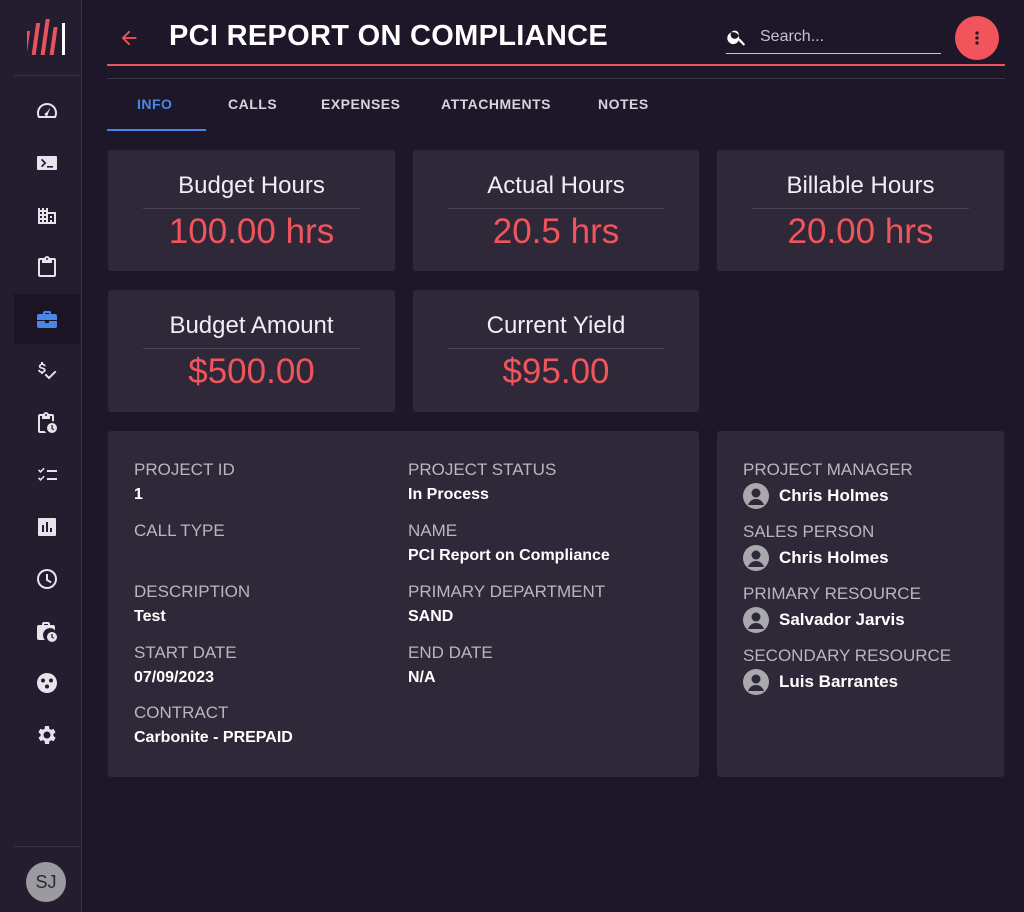 The image size is (1024, 912). What do you see at coordinates (156, 130) in the screenshot?
I see `active-tab-indicator` at bounding box center [156, 130].